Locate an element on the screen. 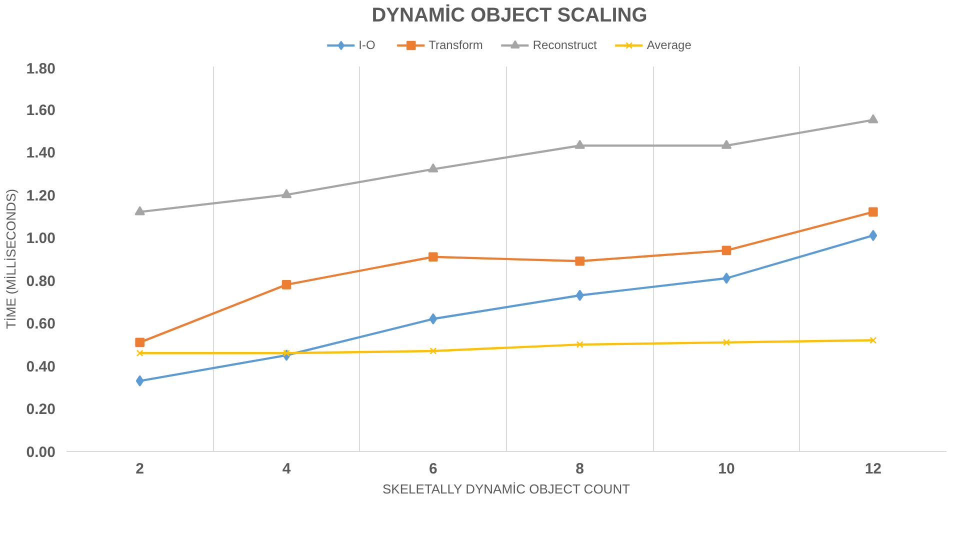 Image resolution: width=962 pixels, height=541 pixels. x-tick-label: 8 is located at coordinates (580, 469).